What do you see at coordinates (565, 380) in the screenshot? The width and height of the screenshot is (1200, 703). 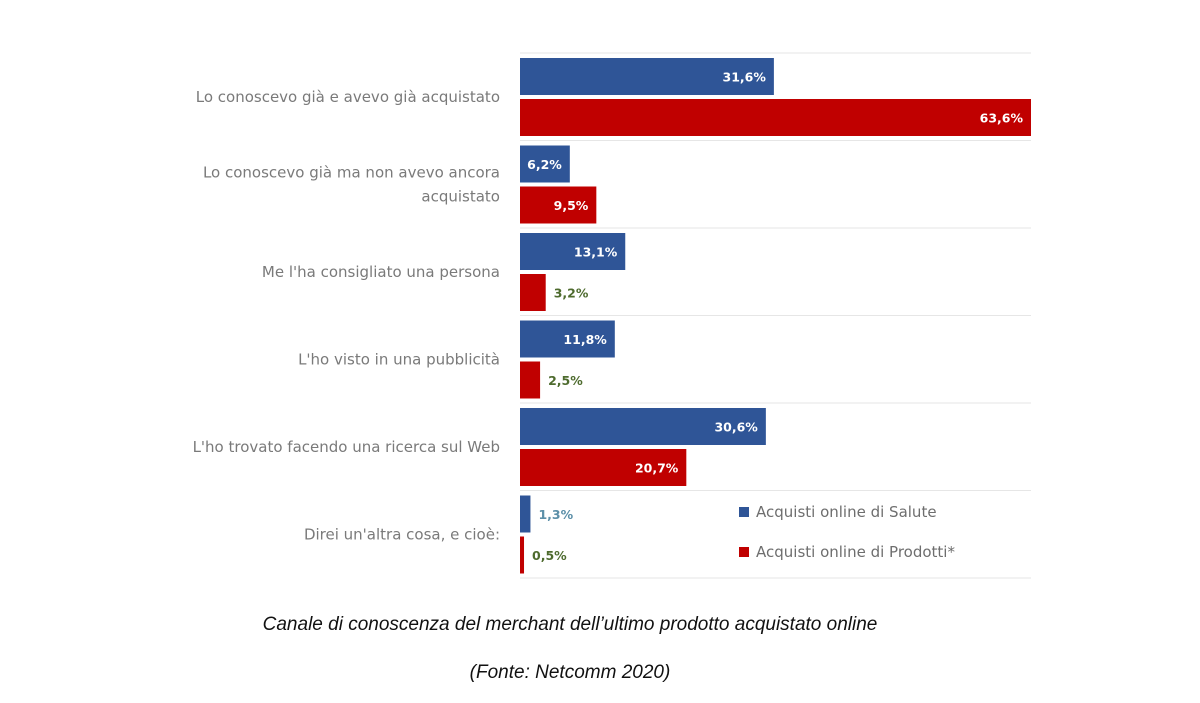 I see `data-label: 2,5%` at bounding box center [565, 380].